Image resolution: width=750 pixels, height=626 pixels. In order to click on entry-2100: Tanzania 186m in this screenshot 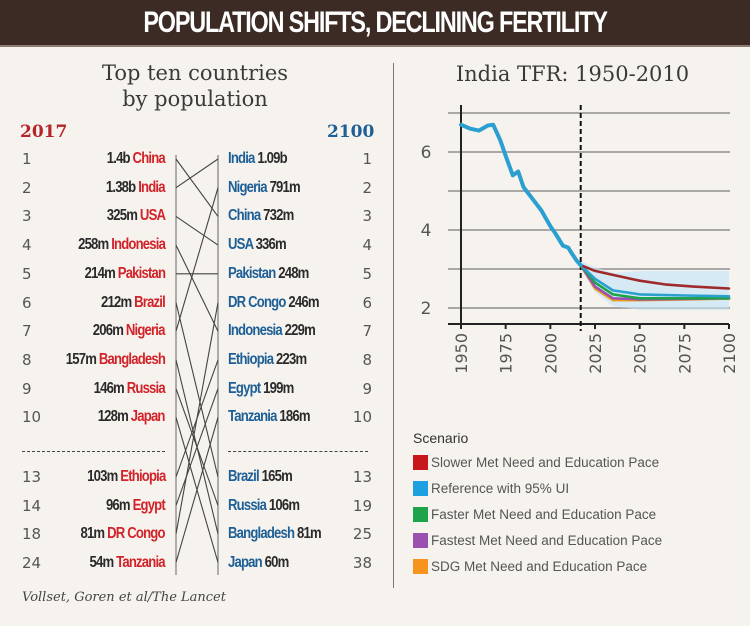, I will do `click(269, 417)`.